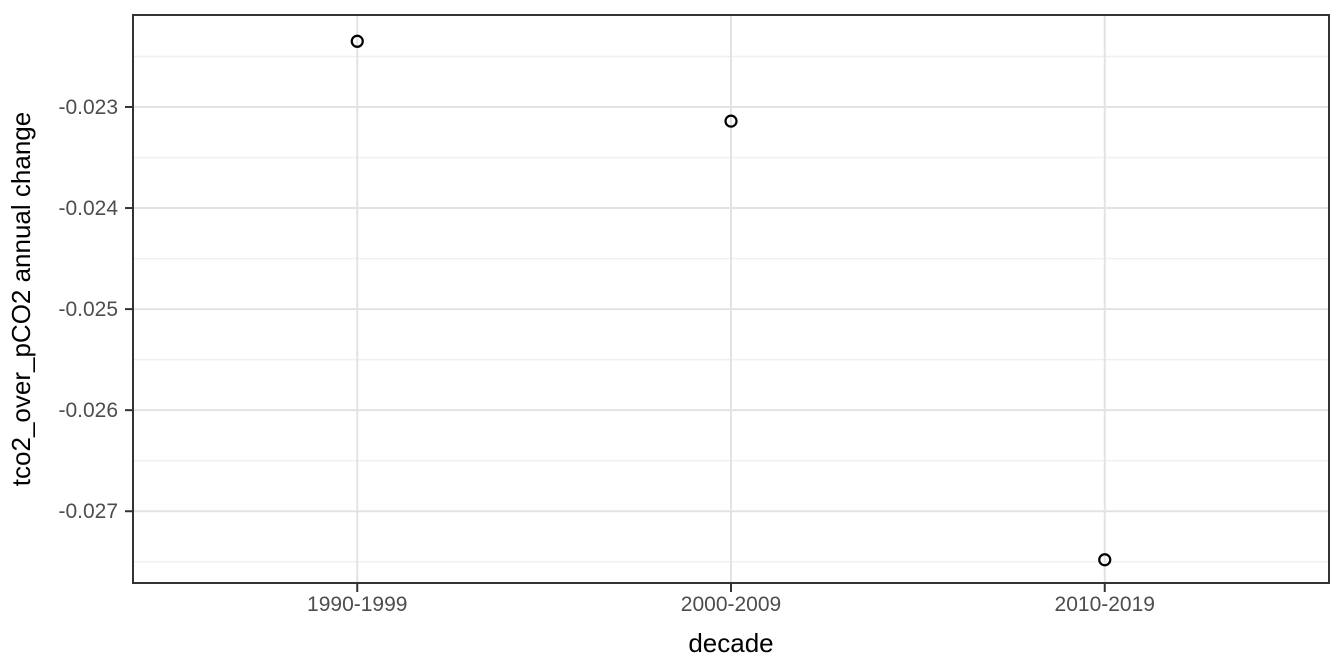  Describe the element at coordinates (88, 511) in the screenshot. I see `y-tick-label: -0.027` at that location.